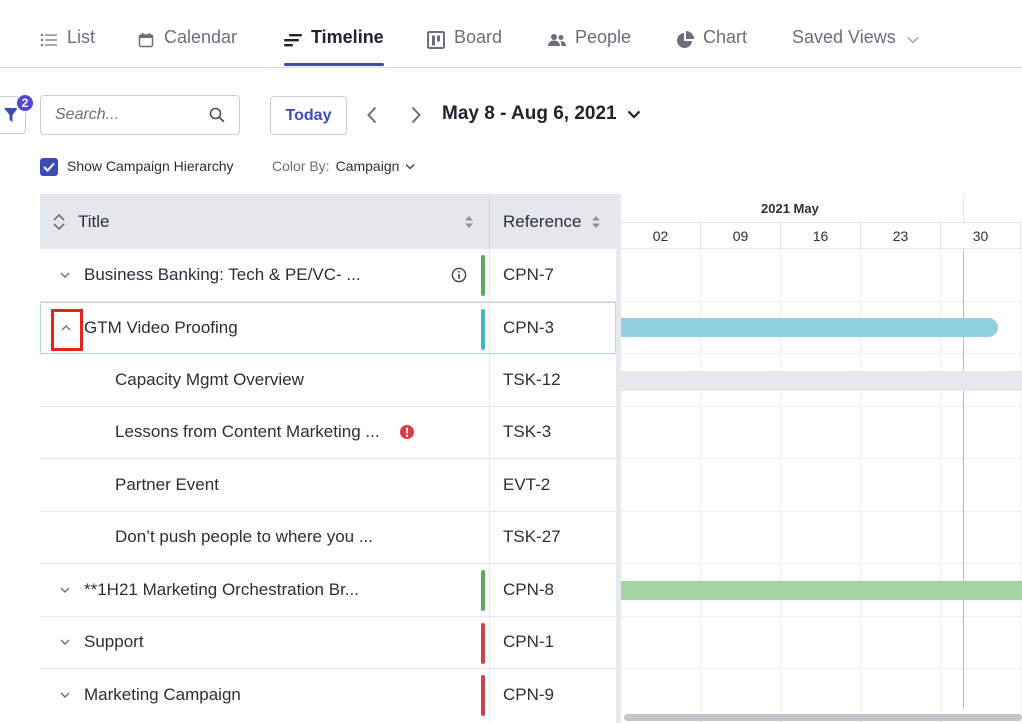 This screenshot has height=723, width=1022. I want to click on table-row: Support CPN-1, so click(328, 642).